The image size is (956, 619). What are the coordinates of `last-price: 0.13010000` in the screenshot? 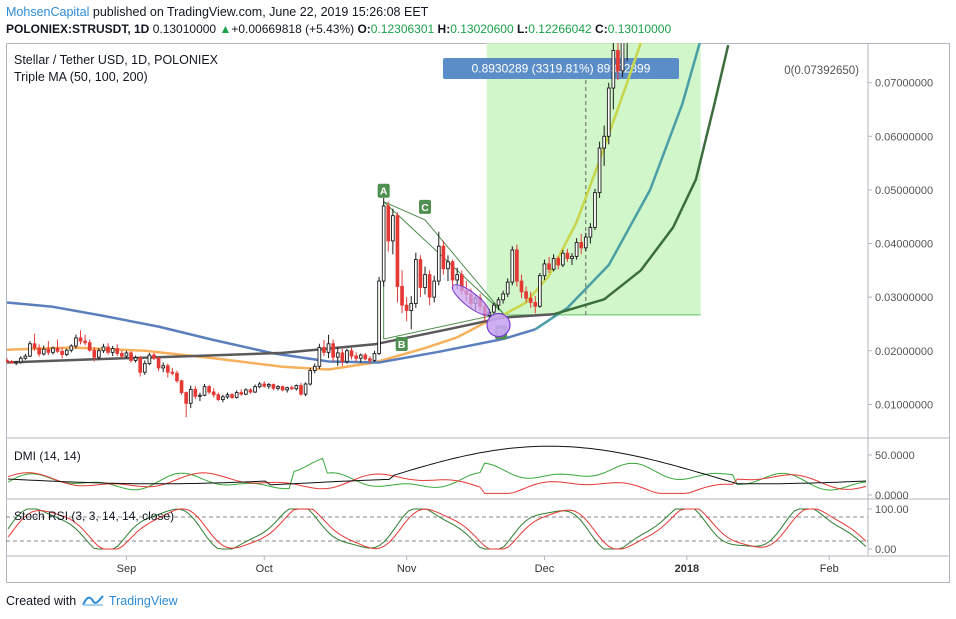 It's located at (184, 29).